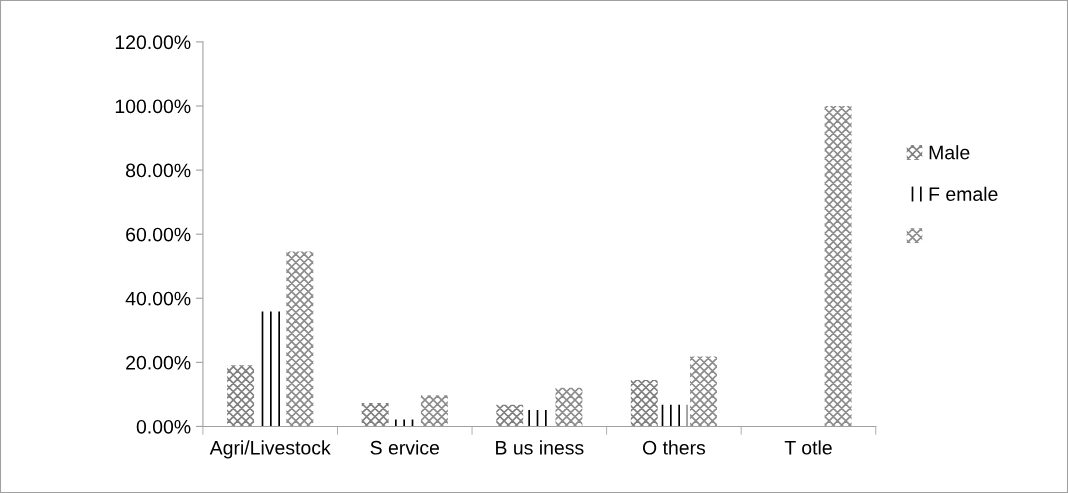 This screenshot has width=1068, height=493. Describe the element at coordinates (158, 362) in the screenshot. I see `y-tick-label: 20.00%` at that location.